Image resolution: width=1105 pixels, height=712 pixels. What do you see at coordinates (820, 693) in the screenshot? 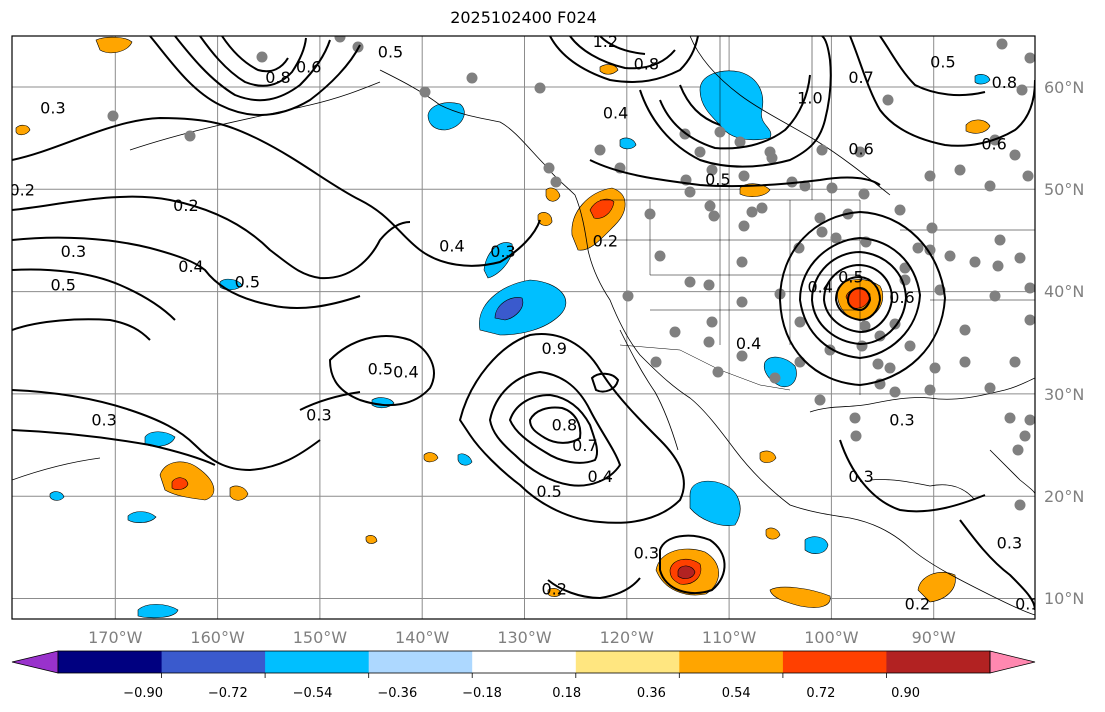
I see `colorbar-tick-label: 0.72` at bounding box center [820, 693].